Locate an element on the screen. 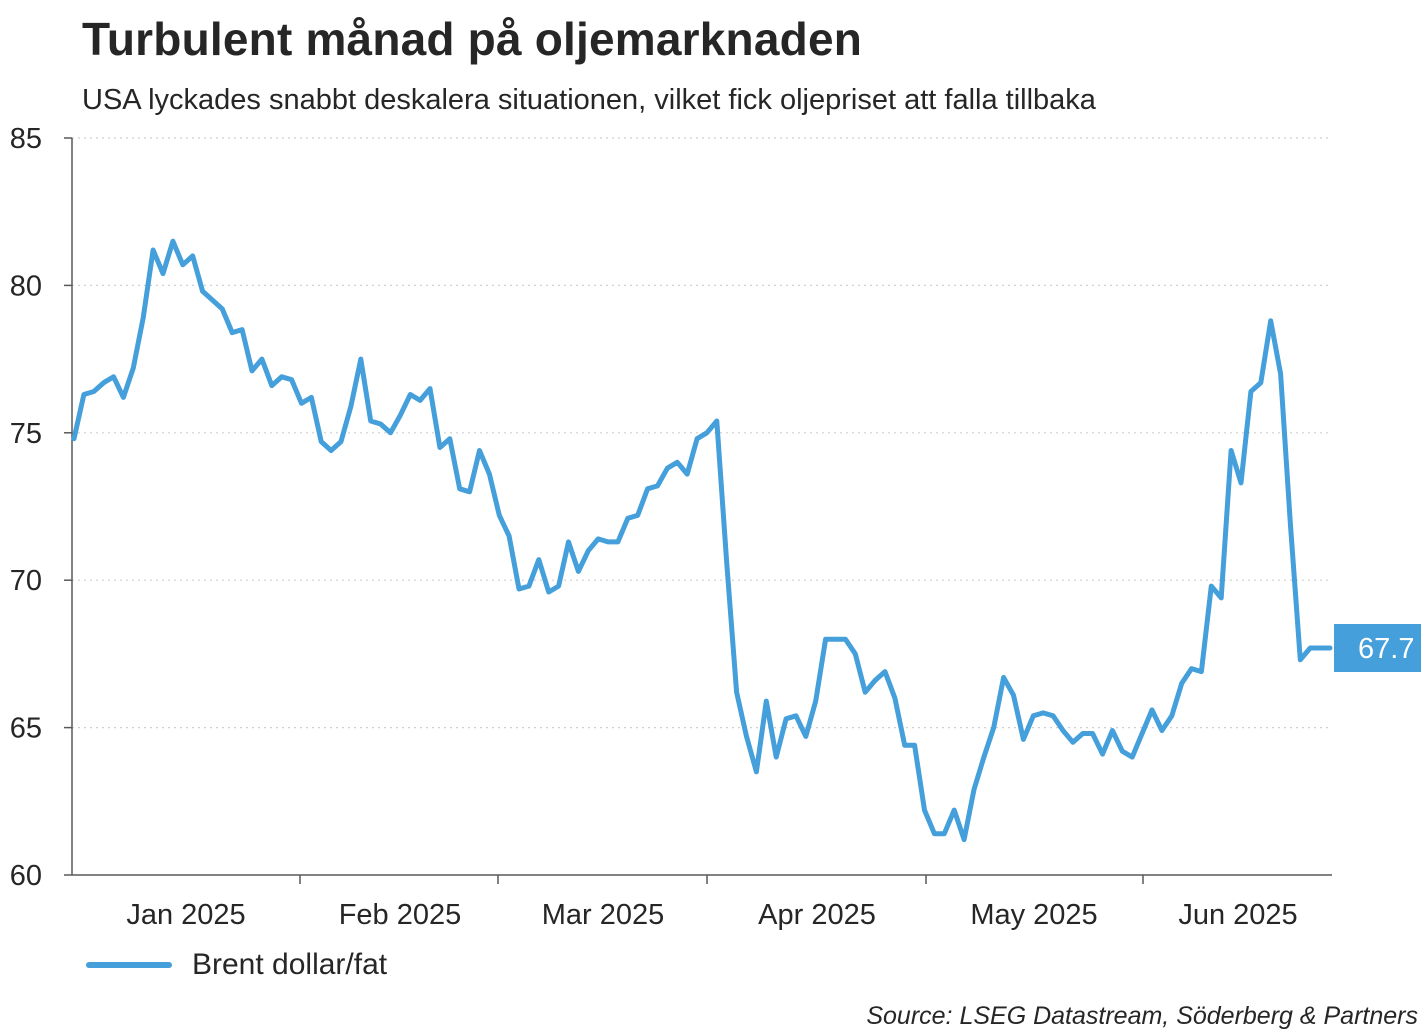  x-tick-label-0: Jan 2025 is located at coordinates (185, 915).